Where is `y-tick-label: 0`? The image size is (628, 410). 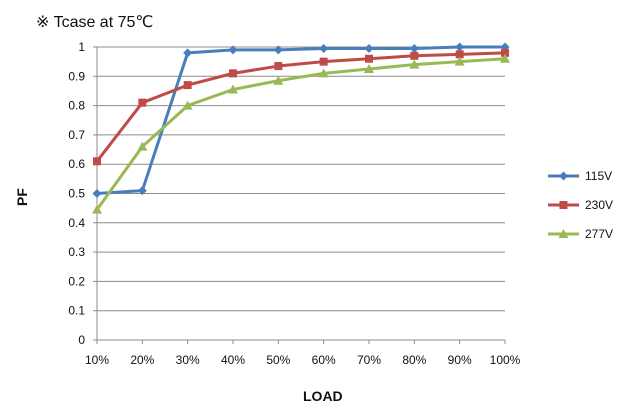
y-tick-label: 0 is located at coordinates (81, 340).